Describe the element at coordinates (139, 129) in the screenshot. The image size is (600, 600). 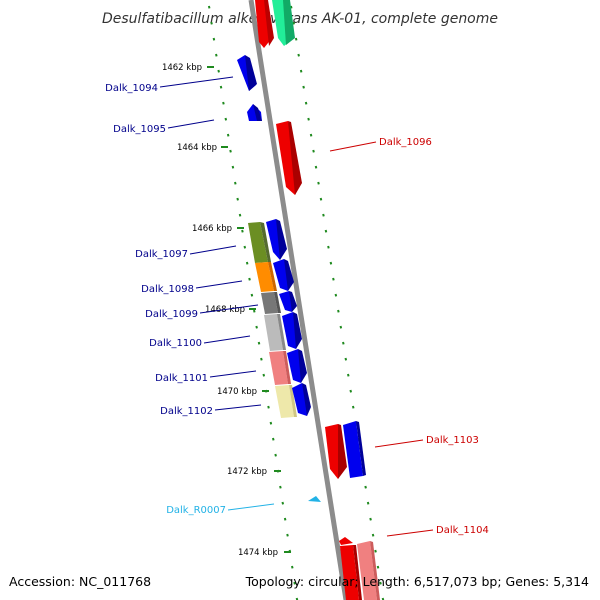
I see `gene-label-dalk-1095: Dalk_1095` at that location.